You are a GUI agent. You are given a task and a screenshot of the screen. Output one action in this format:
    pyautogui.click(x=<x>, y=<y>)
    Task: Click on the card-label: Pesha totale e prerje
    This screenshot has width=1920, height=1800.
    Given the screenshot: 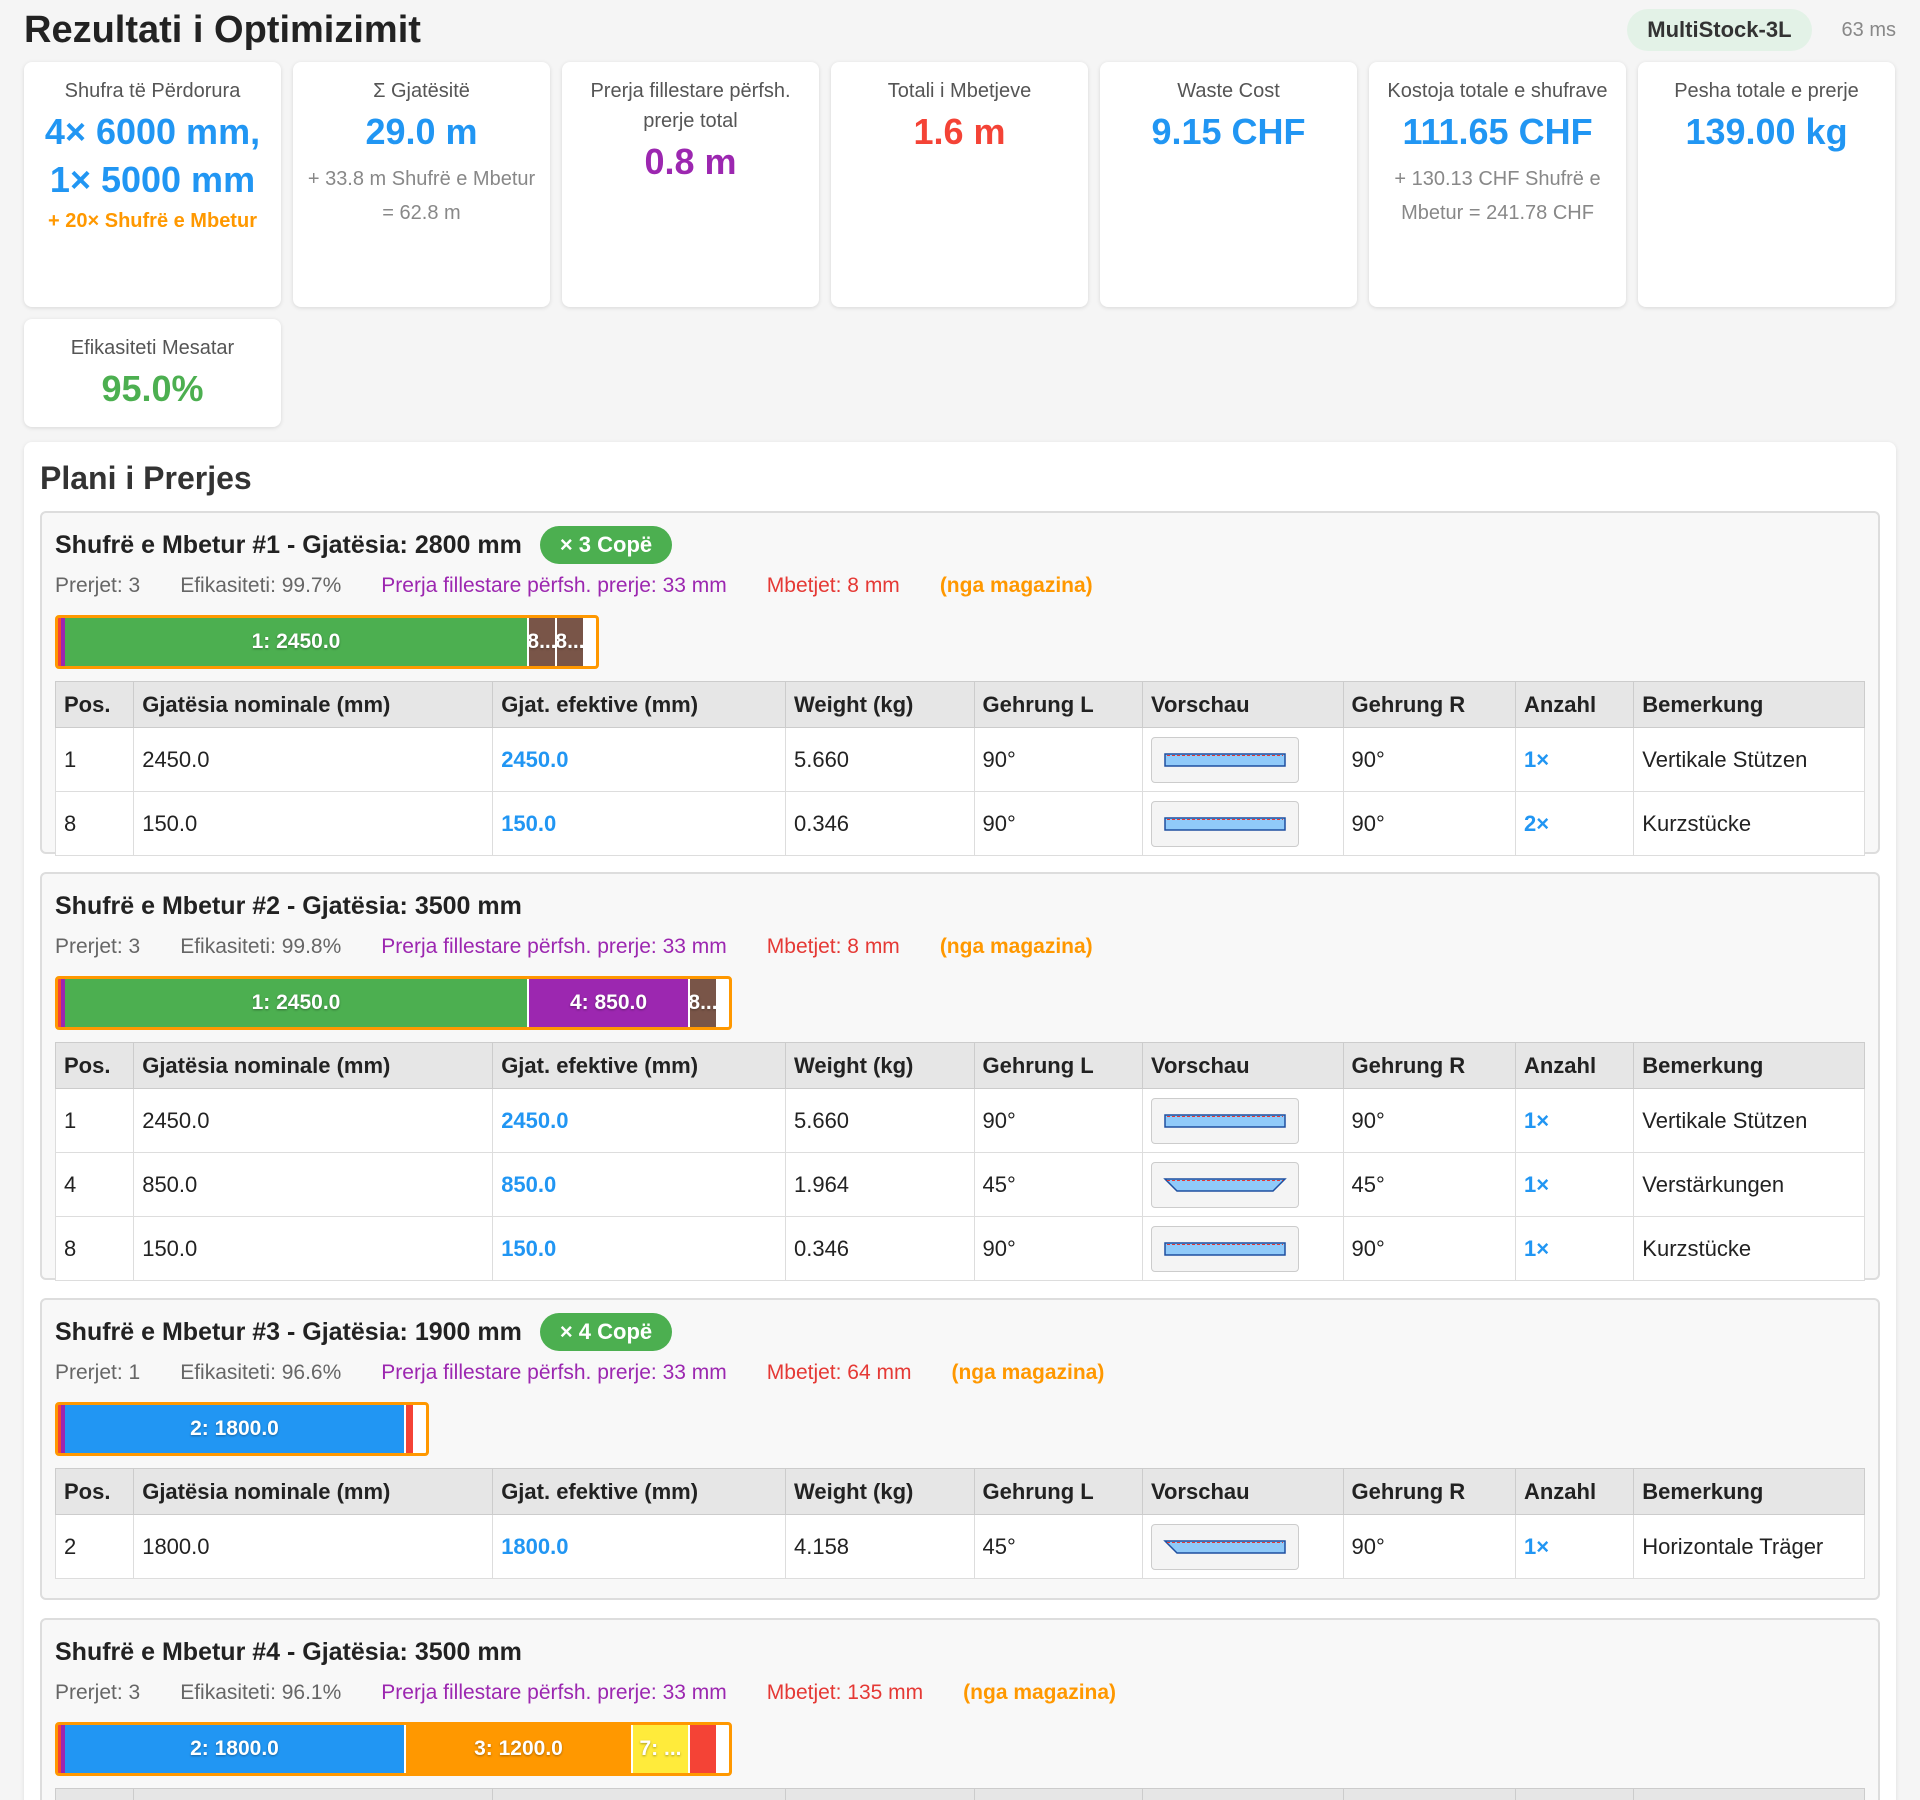 What is the action you would take?
    pyautogui.click(x=1766, y=91)
    